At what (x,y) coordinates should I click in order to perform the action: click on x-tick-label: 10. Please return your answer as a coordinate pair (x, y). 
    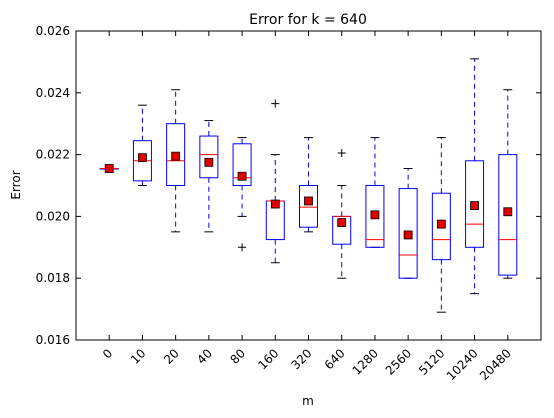
    Looking at the image, I should click on (138, 356).